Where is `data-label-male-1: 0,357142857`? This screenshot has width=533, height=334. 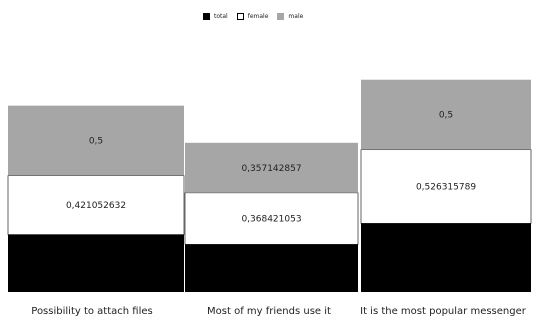 data-label-male-1: 0,357142857 is located at coordinates (271, 169).